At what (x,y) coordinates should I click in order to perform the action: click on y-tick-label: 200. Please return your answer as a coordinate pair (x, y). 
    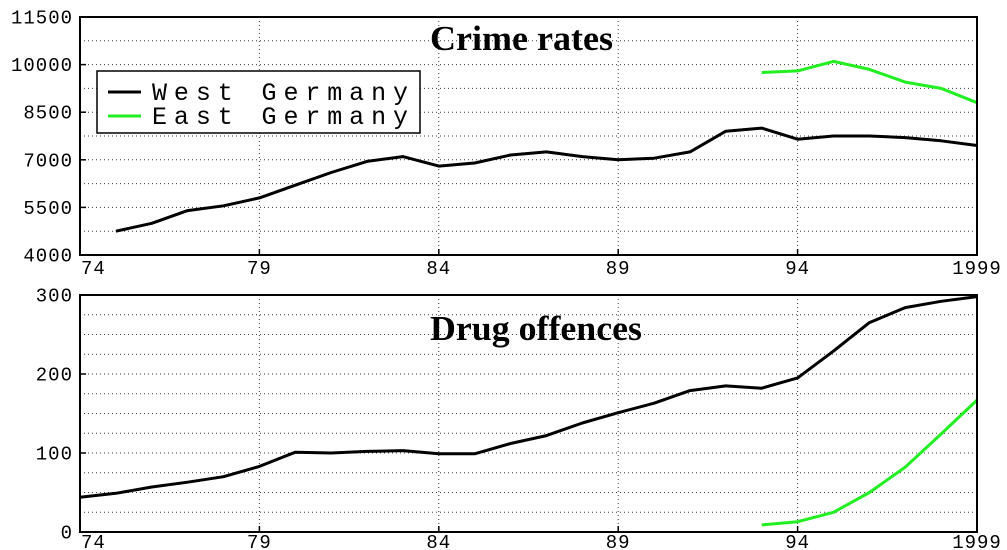
    Looking at the image, I should click on (54, 376).